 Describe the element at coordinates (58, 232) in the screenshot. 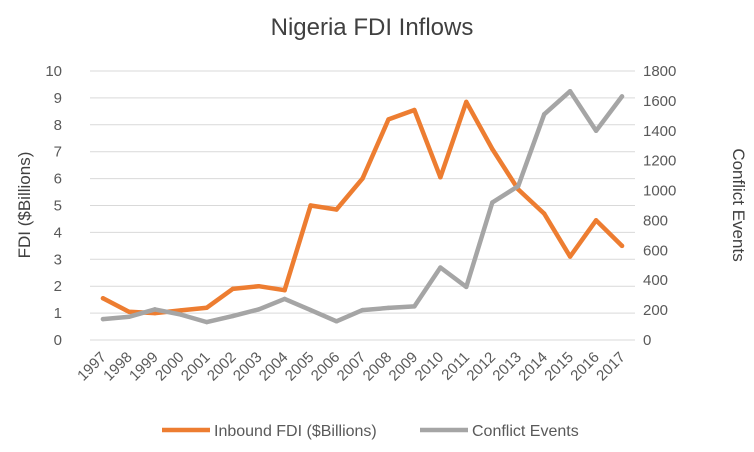

I see `left-tick-label: 4` at that location.